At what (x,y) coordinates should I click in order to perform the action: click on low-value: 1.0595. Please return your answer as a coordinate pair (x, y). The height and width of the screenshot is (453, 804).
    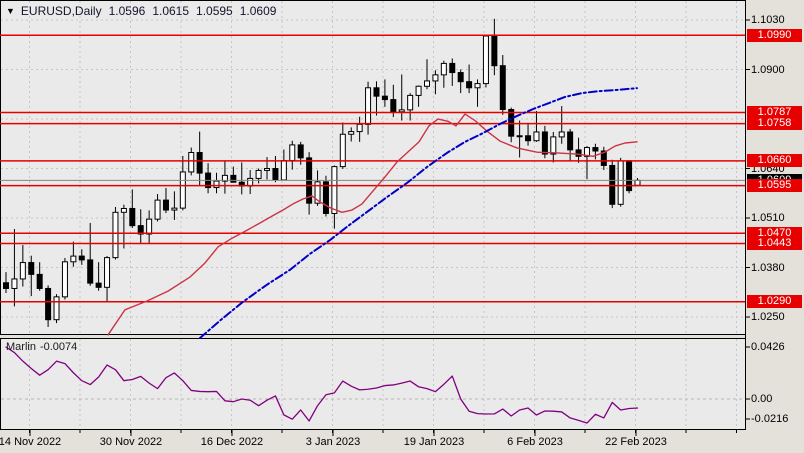
    Looking at the image, I should click on (214, 11).